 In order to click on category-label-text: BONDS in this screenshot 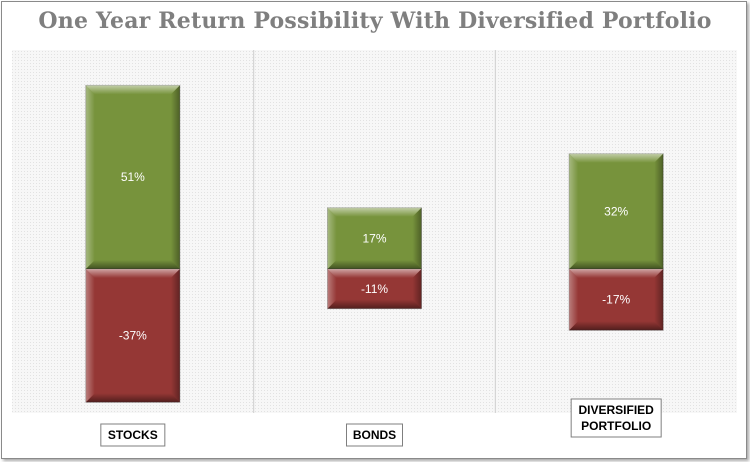, I will do `click(374, 435)`.